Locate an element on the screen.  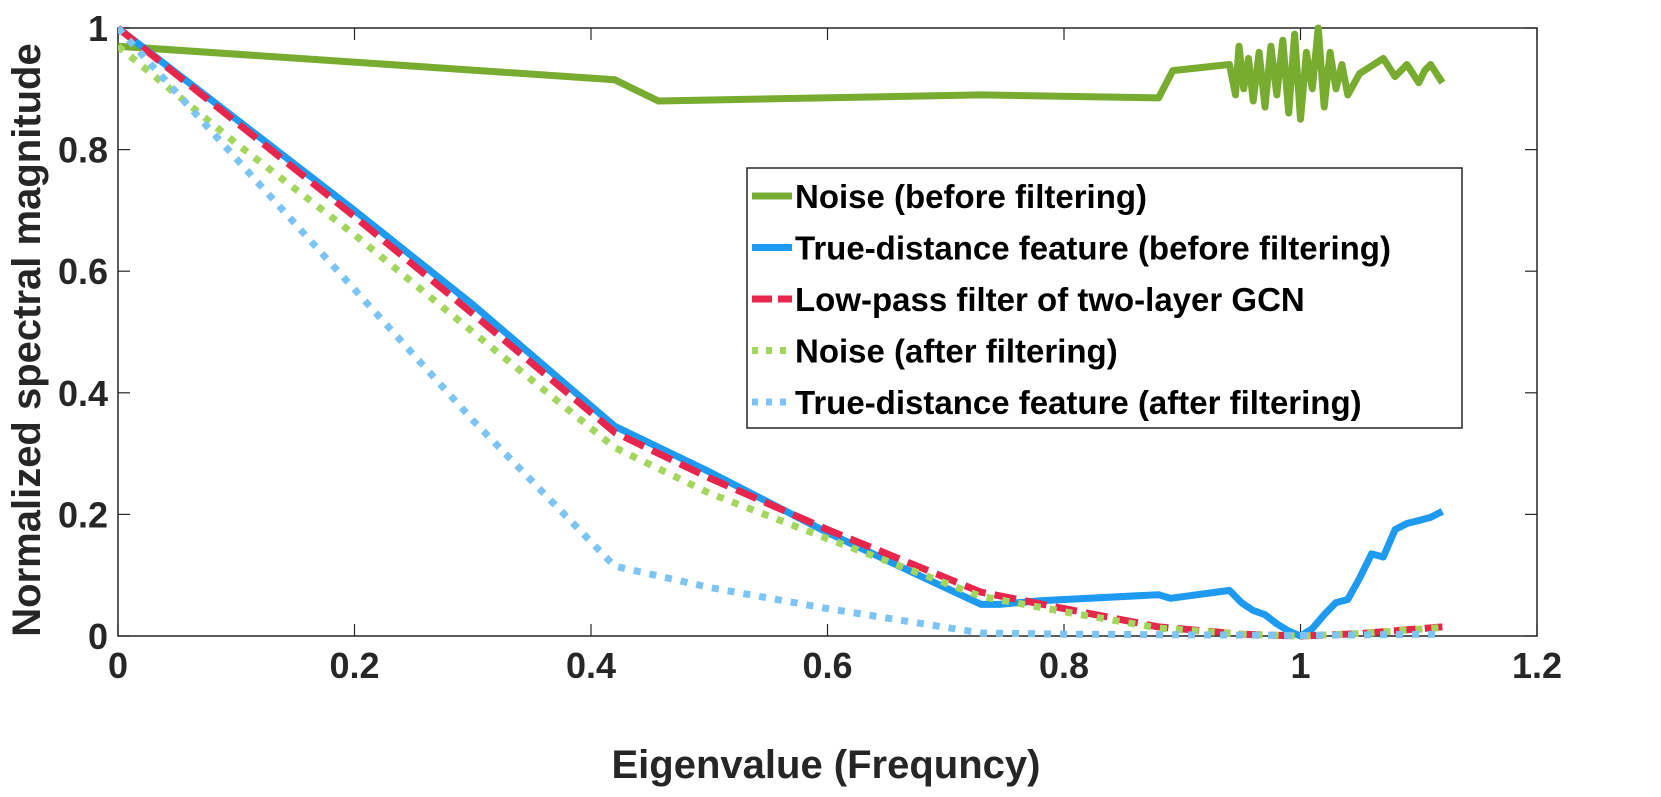
x-axis-label: Eigenvalue (Frequncy) is located at coordinates (826, 765).